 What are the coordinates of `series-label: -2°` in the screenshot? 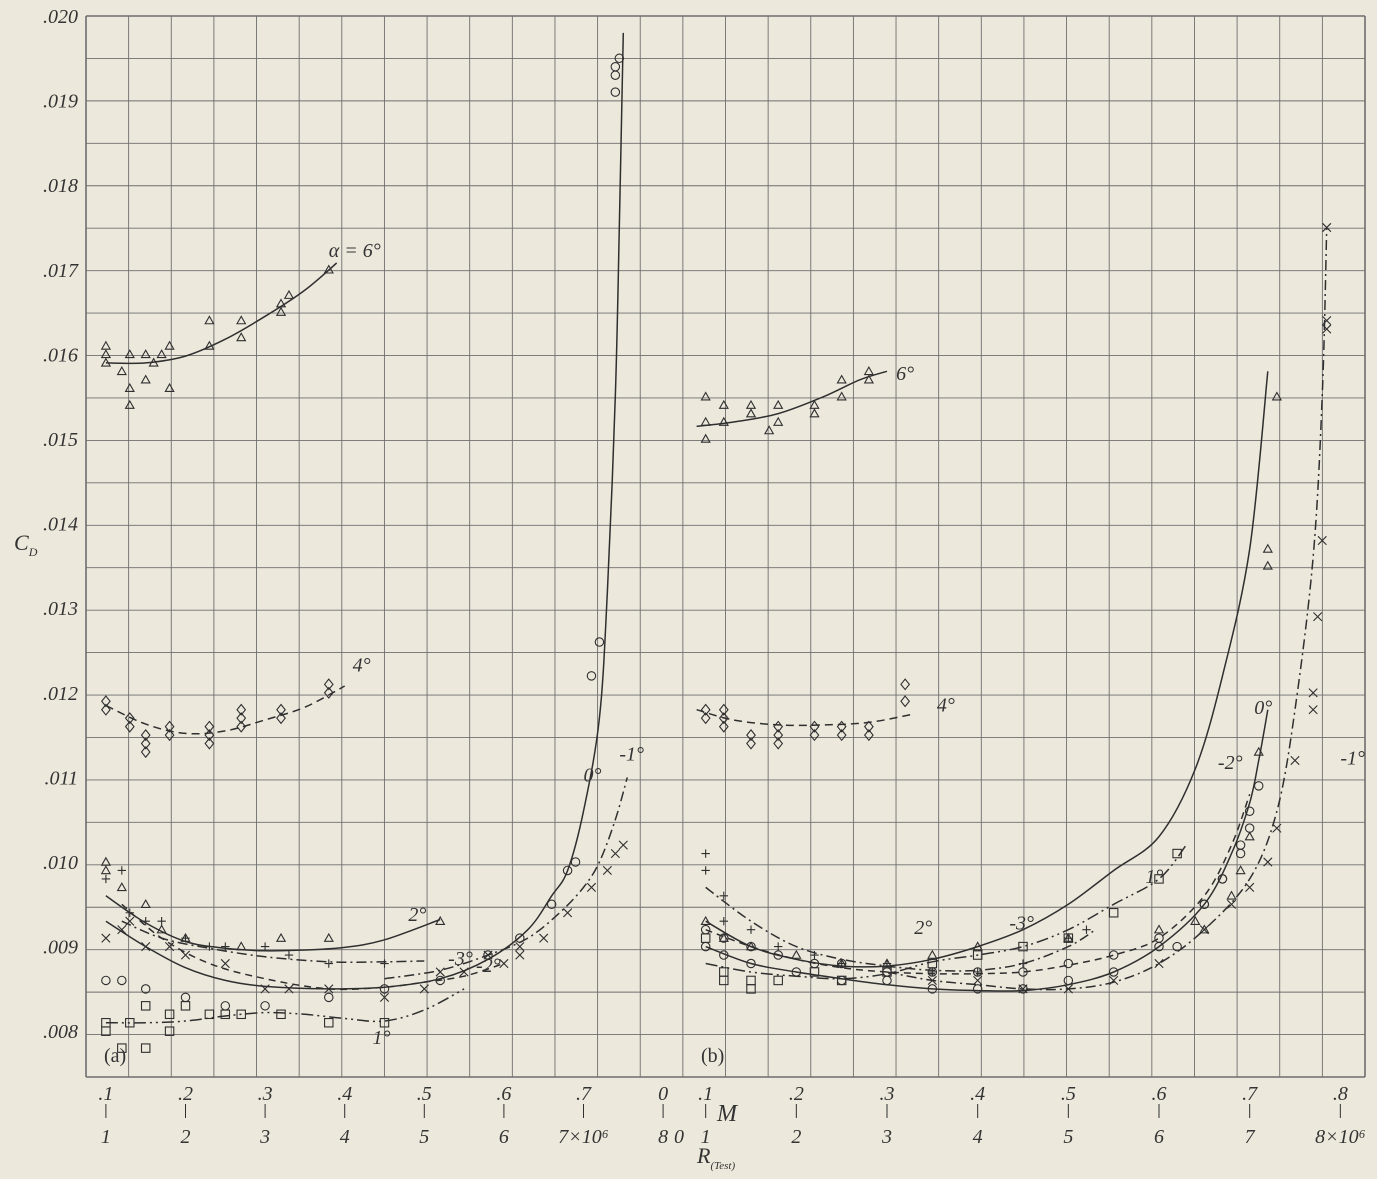 It's located at (1230, 763).